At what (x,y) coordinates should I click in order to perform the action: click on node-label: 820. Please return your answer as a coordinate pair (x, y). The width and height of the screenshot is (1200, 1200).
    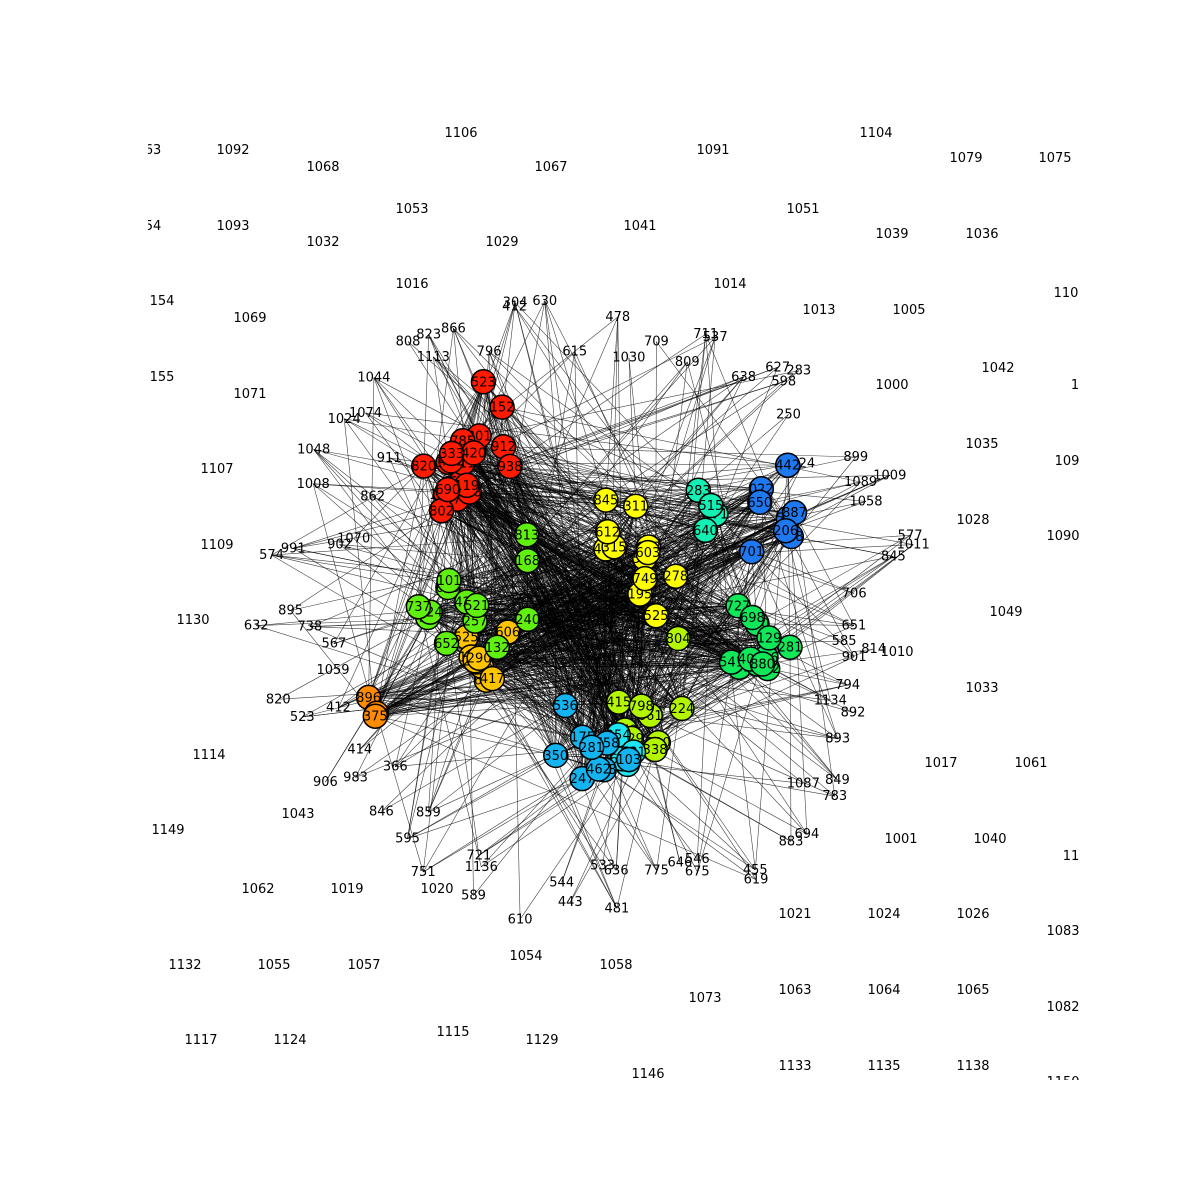
    Looking at the image, I should click on (423, 467).